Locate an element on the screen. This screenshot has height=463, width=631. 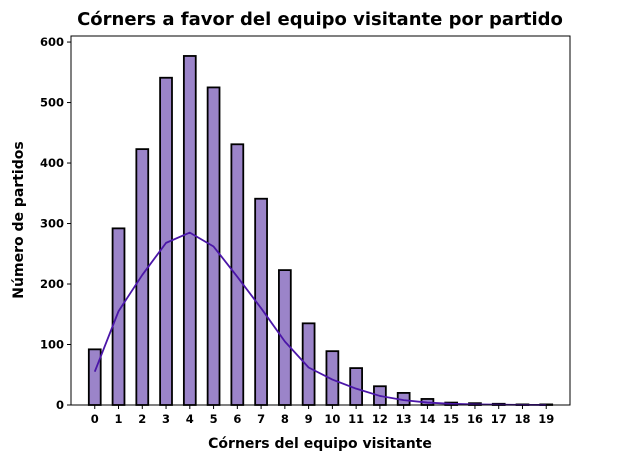
x-tick-label: 14 is located at coordinates (427, 419).